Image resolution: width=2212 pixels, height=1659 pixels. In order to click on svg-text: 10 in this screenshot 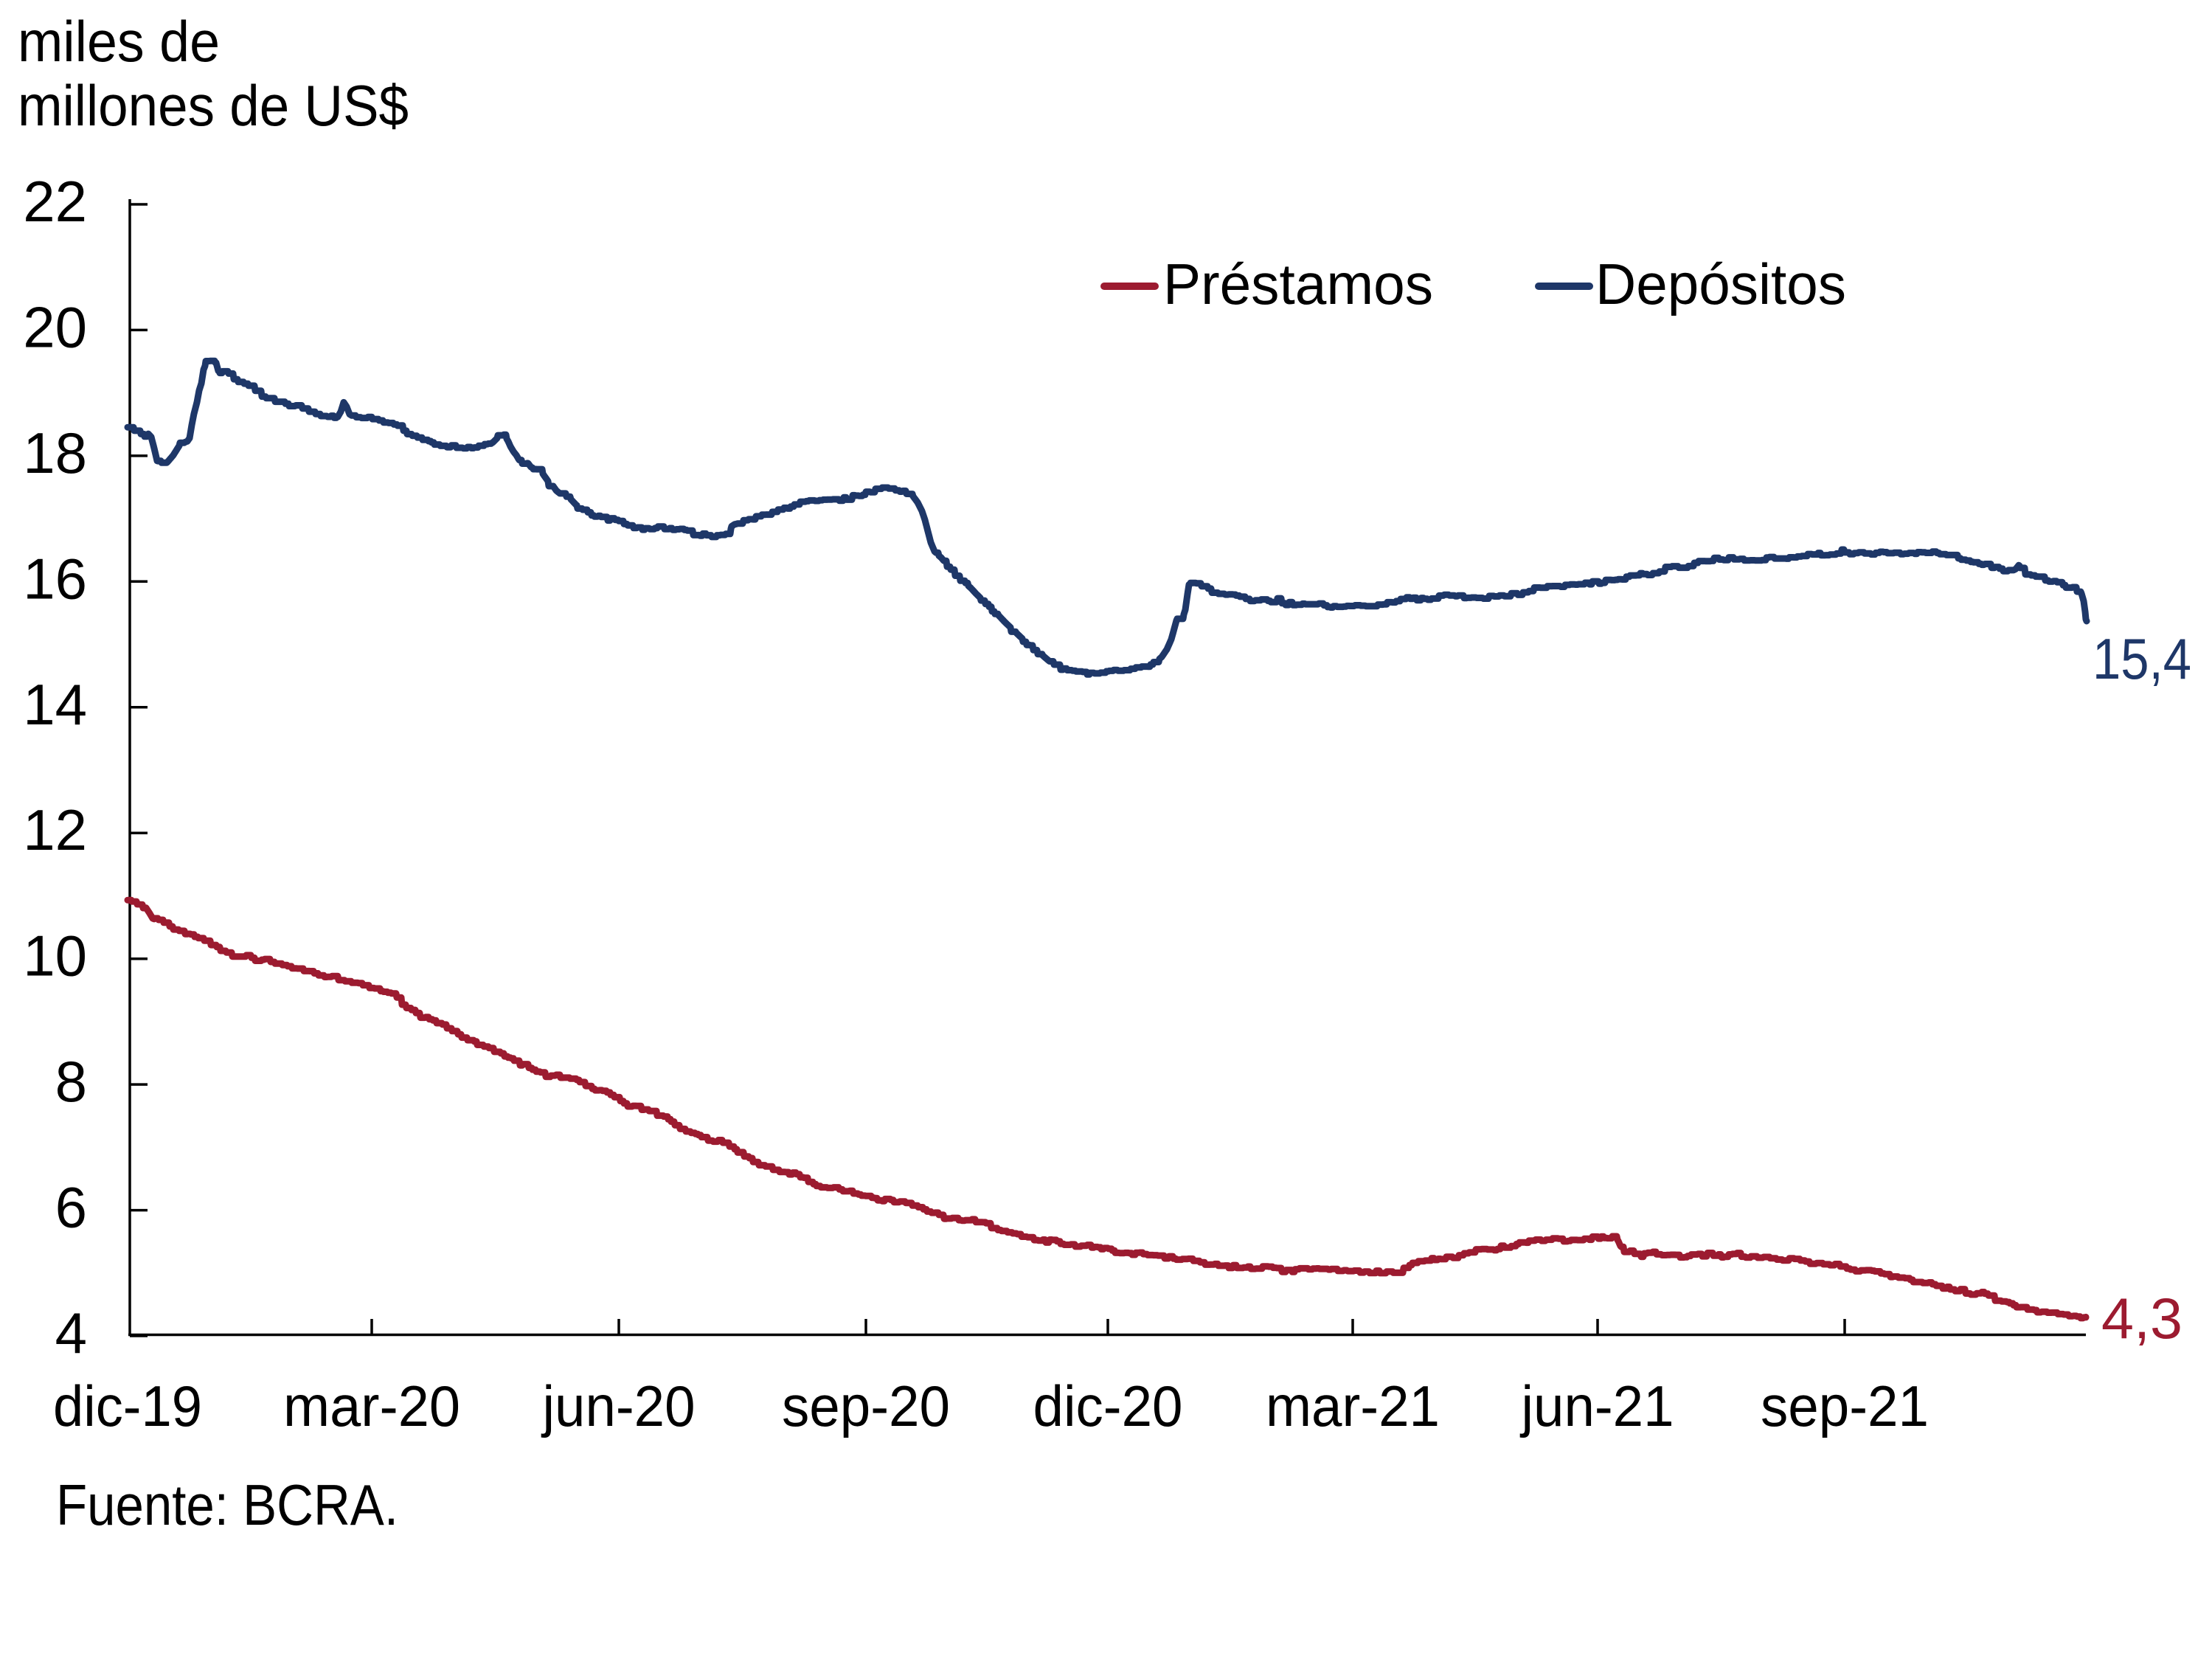, I will do `click(55, 956)`.